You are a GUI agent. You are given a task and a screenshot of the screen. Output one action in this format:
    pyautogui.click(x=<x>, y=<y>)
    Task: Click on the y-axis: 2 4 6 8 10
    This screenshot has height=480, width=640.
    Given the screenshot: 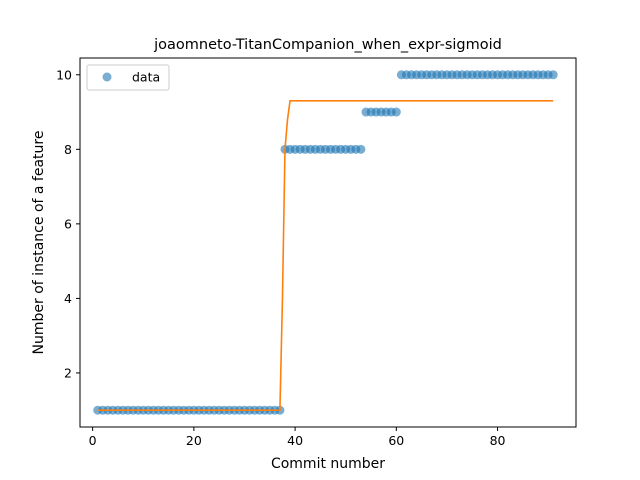 What is the action you would take?
    pyautogui.click(x=68, y=223)
    